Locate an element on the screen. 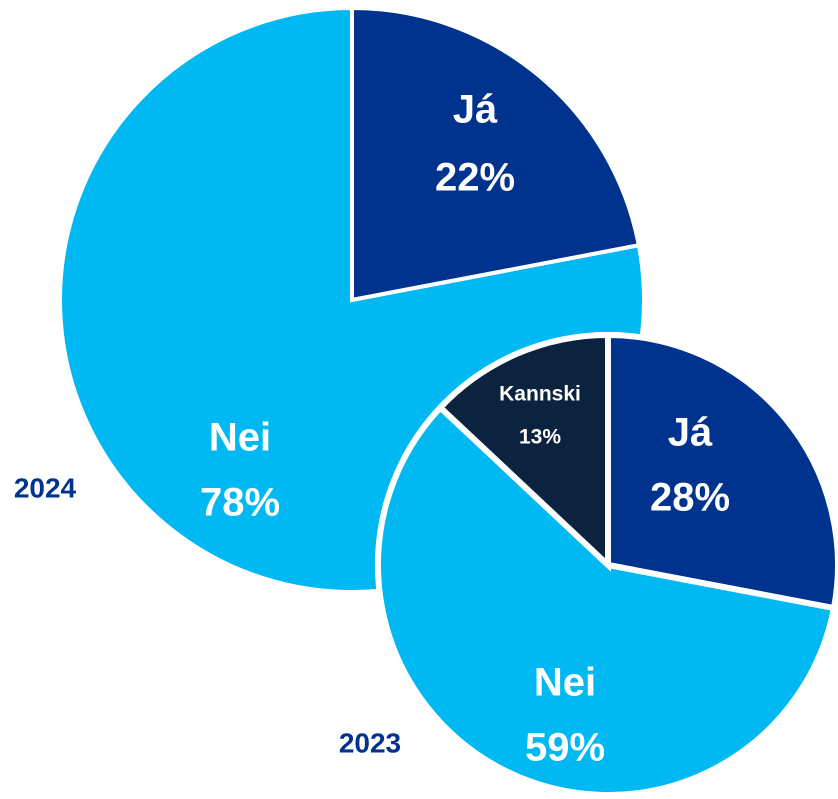 This screenshot has height=799, width=838. slice-value-label: 28% is located at coordinates (690, 498).